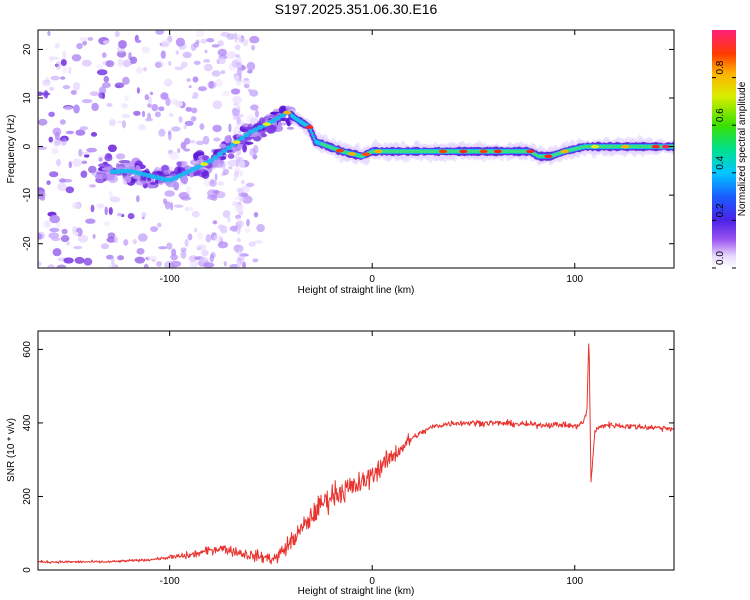 The height and width of the screenshot is (600, 750). Describe the element at coordinates (356, 9) in the screenshot. I see `figure-title: S197.2025.351.06.30.E16` at that location.